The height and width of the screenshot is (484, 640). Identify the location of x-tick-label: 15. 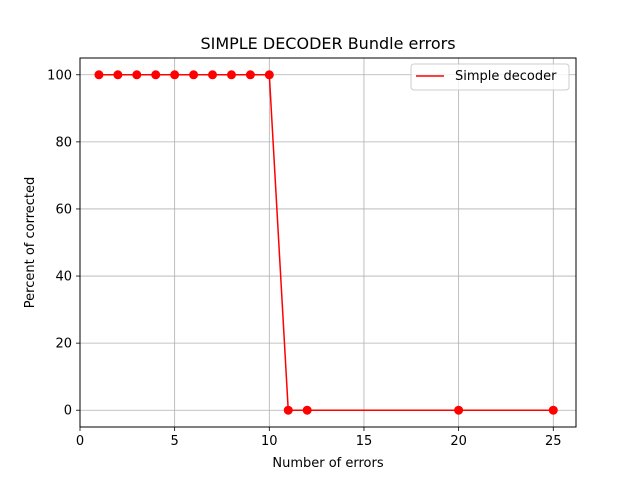
(364, 441).